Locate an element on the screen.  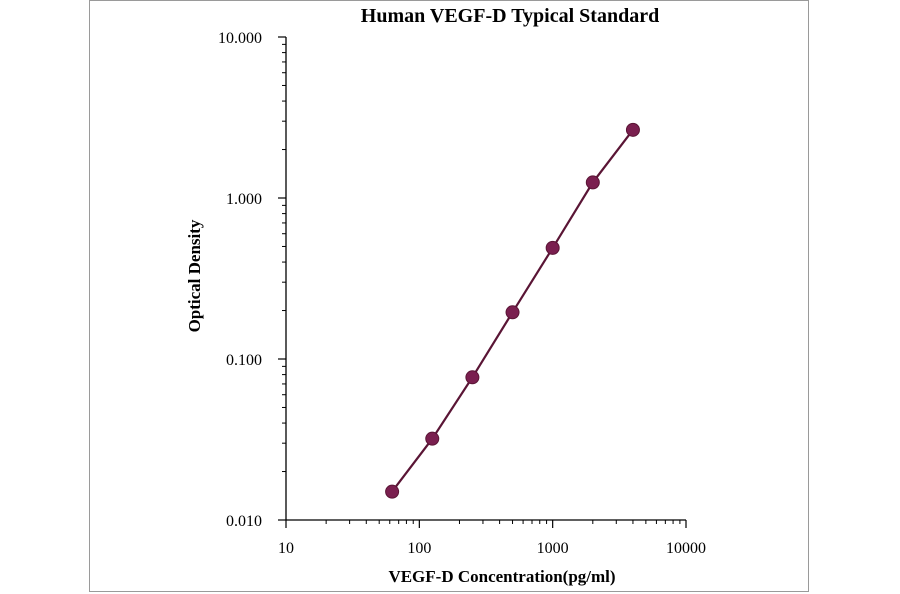
x-axis-label: VEGF-D Concentration(pg/ml) is located at coordinates (501, 576).